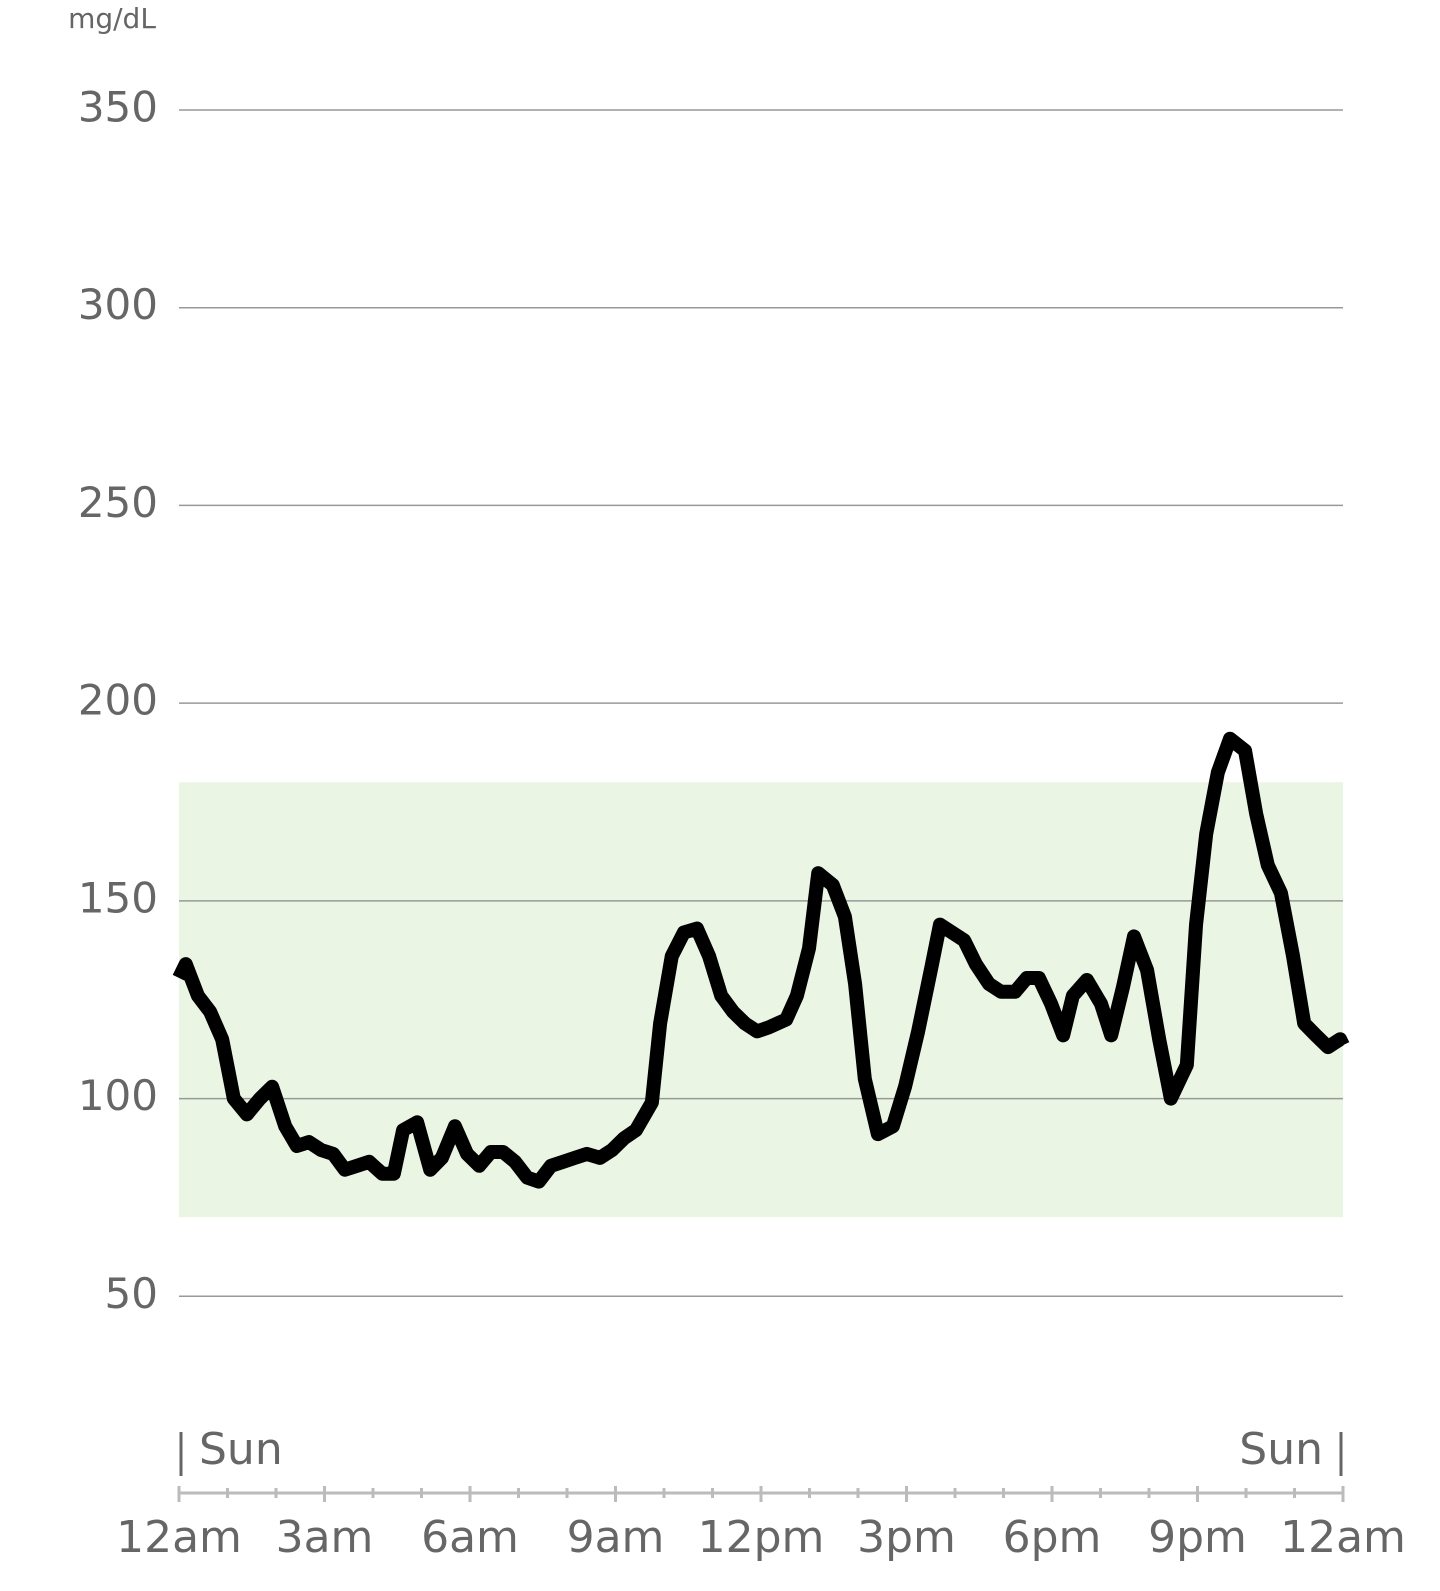 This screenshot has height=1591, width=1440. What do you see at coordinates (118, 502) in the screenshot?
I see `y-tick-label: 250` at bounding box center [118, 502].